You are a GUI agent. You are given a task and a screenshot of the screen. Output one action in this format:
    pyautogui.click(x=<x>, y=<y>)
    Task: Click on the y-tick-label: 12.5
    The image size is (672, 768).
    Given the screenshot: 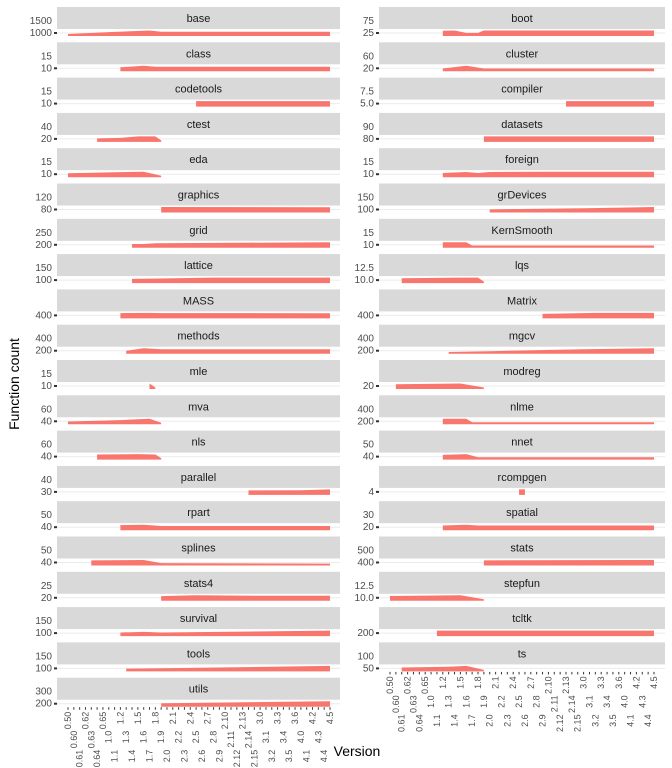 What is the action you would take?
    pyautogui.click(x=365, y=586)
    